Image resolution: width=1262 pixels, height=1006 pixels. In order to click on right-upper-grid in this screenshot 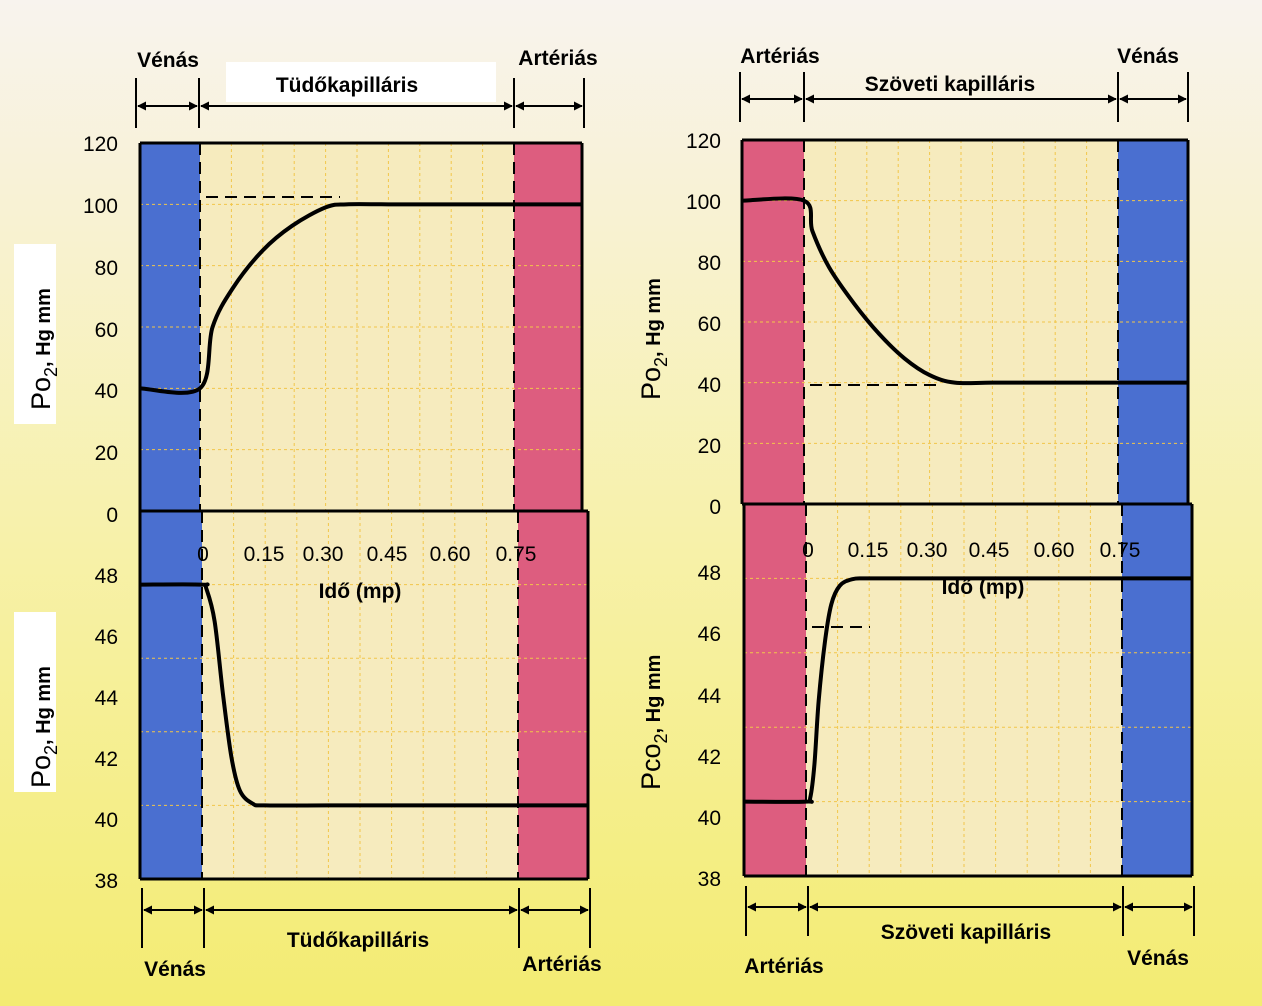, I will do `click(965, 322)`.